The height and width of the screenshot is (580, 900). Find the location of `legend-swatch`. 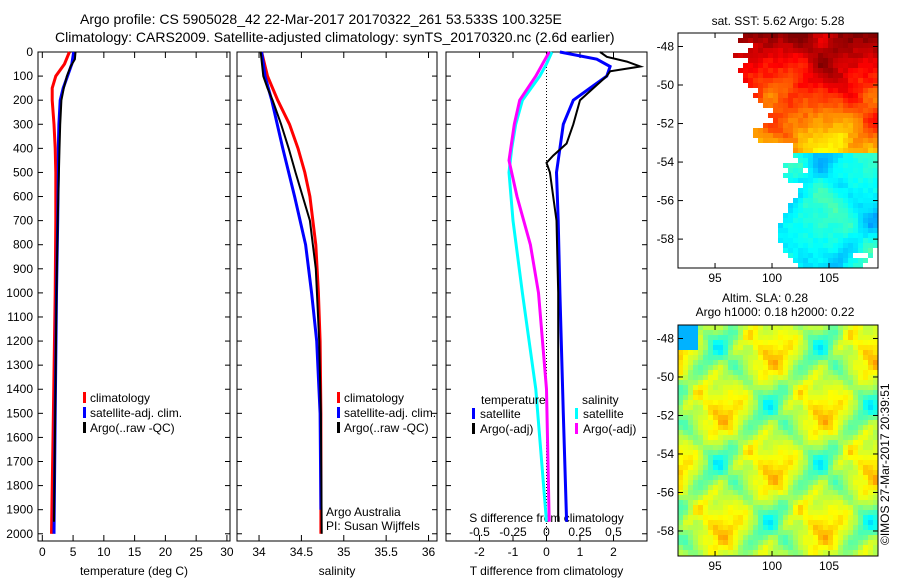

legend-swatch is located at coordinates (576, 413).